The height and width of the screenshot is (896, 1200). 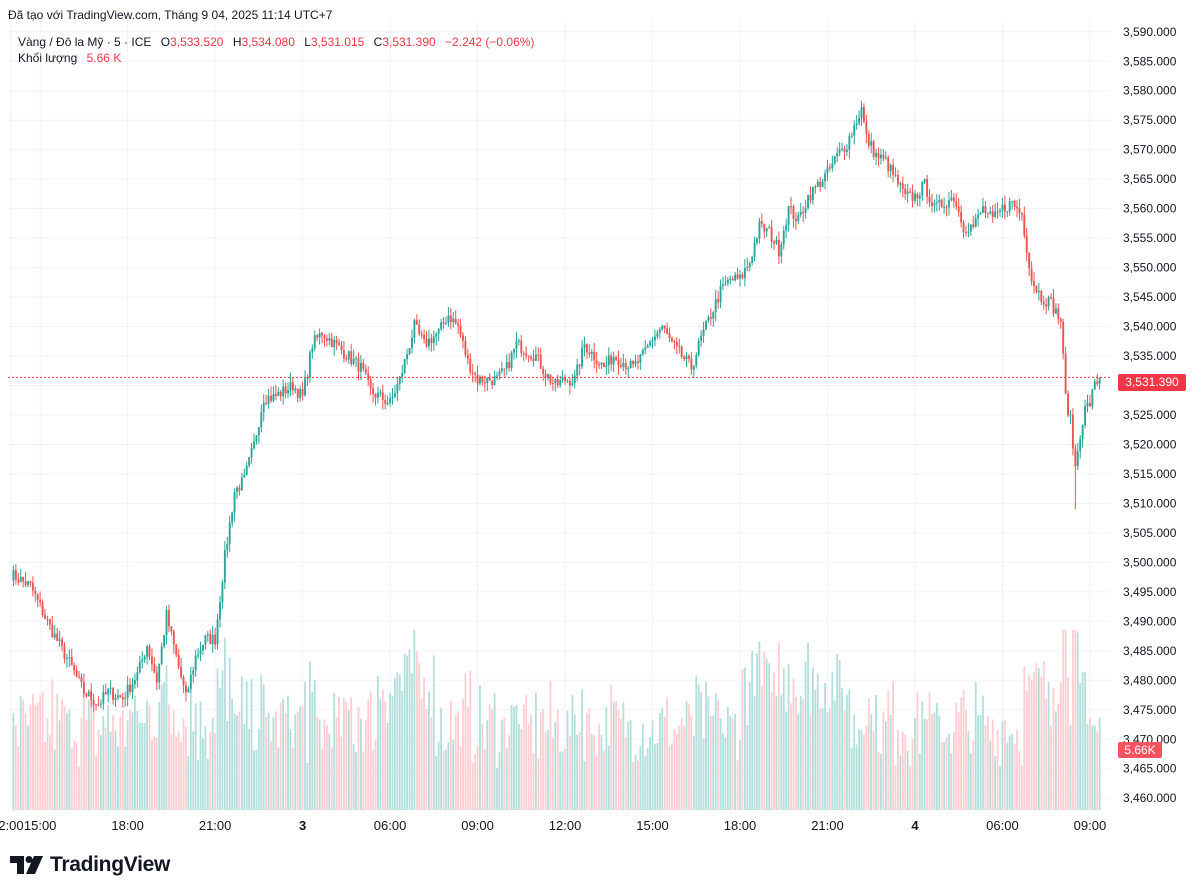 What do you see at coordinates (90, 865) in the screenshot?
I see `tradingview-logo: TradingView` at bounding box center [90, 865].